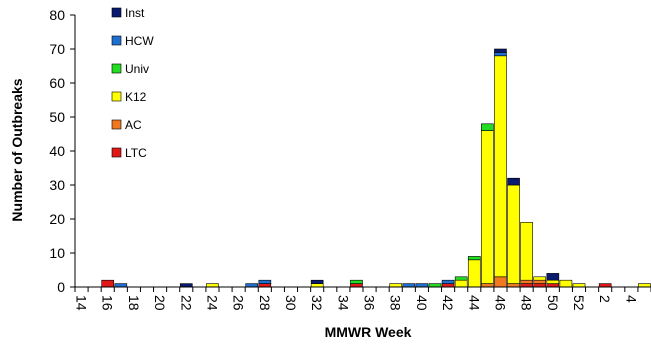  What do you see at coordinates (116, 152) in the screenshot?
I see `legend-swatch-ltc` at bounding box center [116, 152].